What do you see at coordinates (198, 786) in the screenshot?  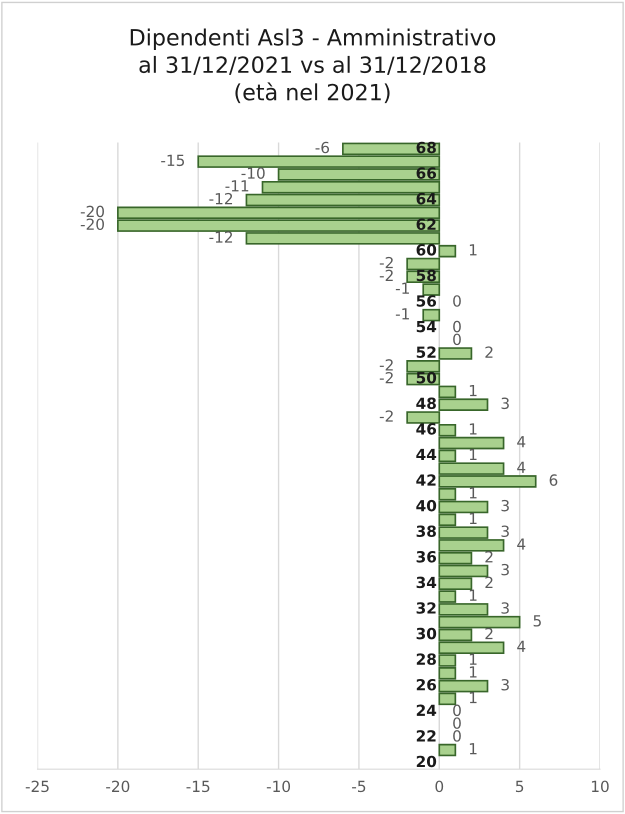 I see `x-tick-label: -15` at bounding box center [198, 786].